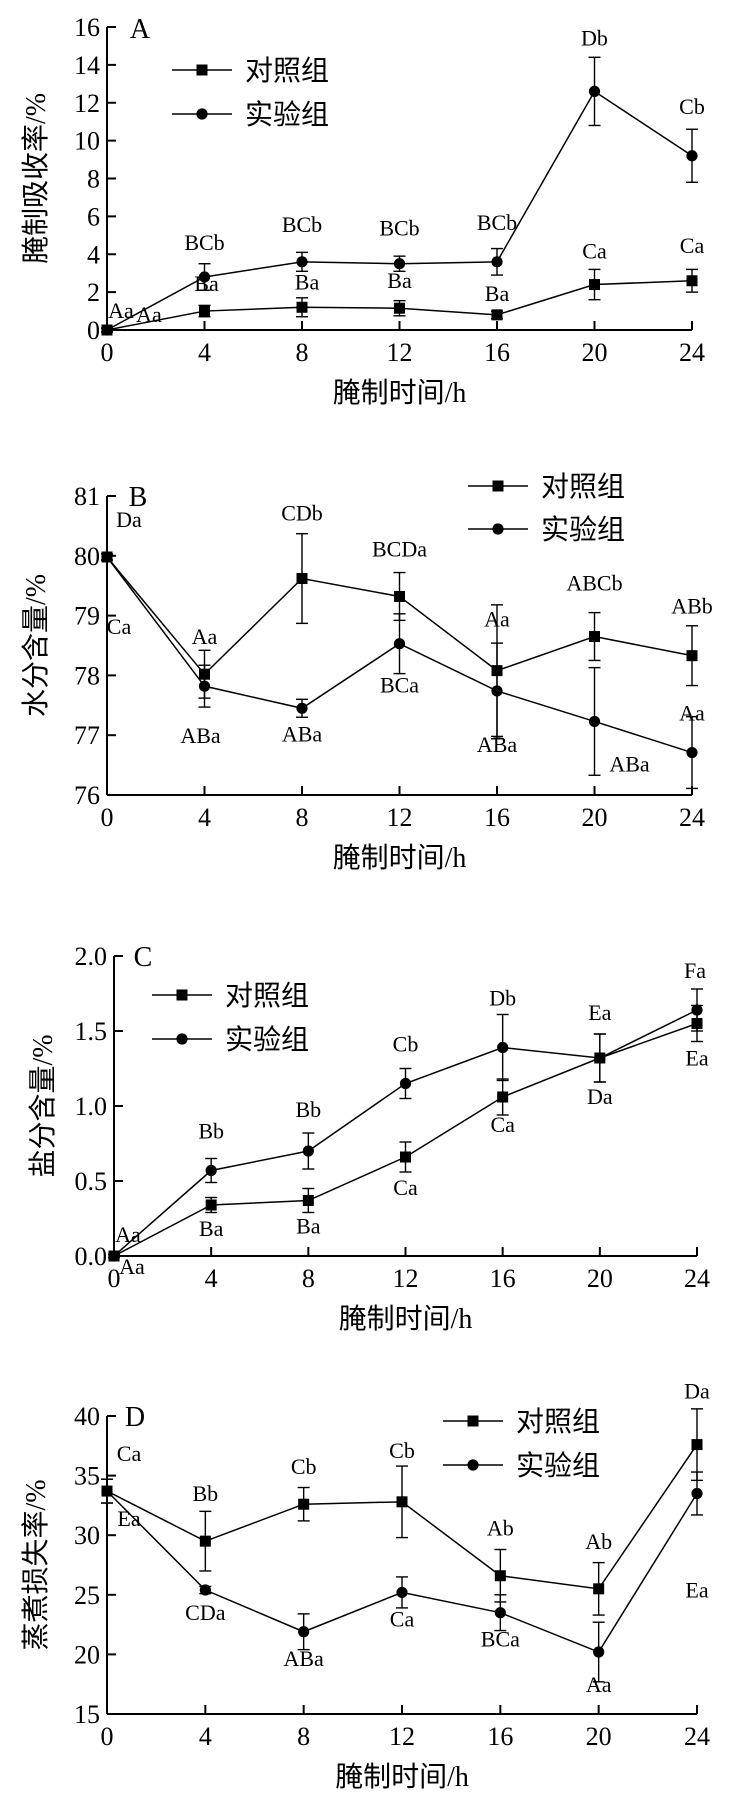 The height and width of the screenshot is (1811, 749). What do you see at coordinates (400, 352) in the screenshot?
I see `panel-a-x-tick-label: 12` at bounding box center [400, 352].